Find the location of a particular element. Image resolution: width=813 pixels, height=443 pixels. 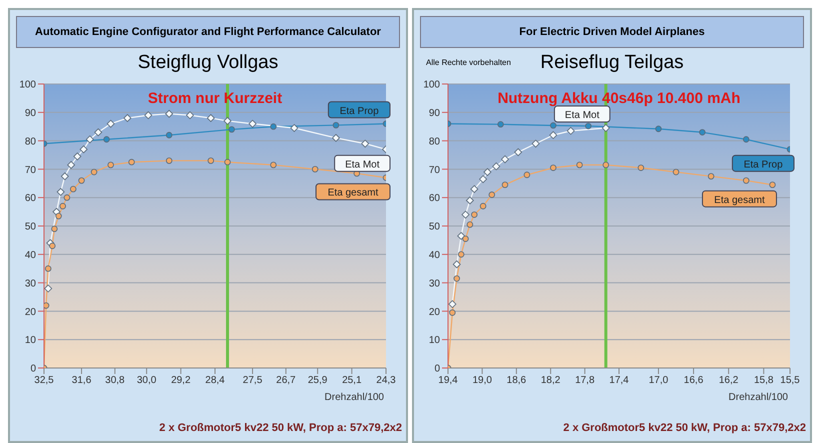

x-tick-label: 26,7 is located at coordinates (286, 380).